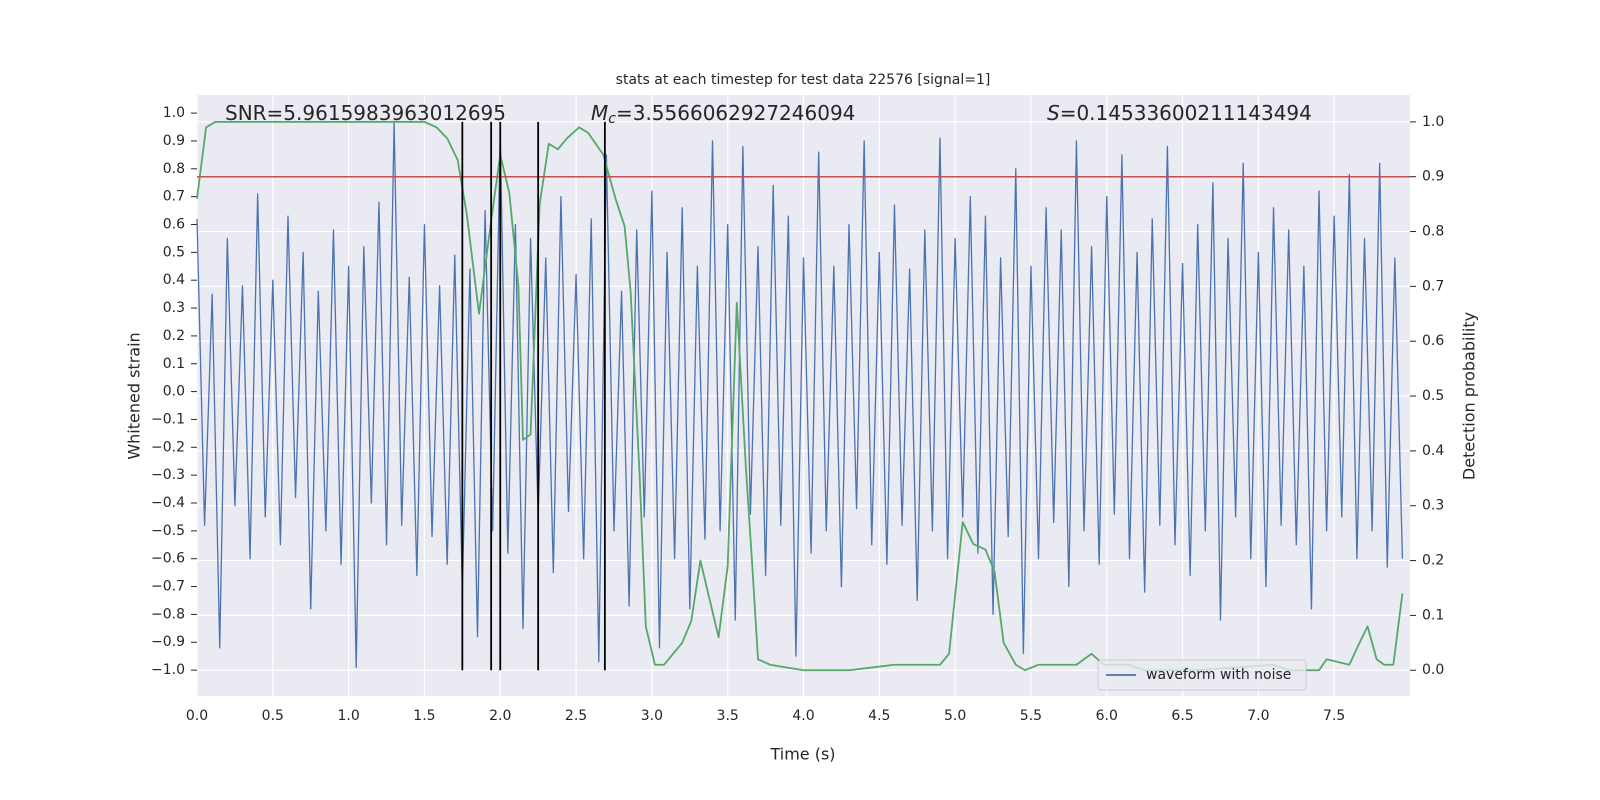  What do you see at coordinates (1433, 561) in the screenshot?
I see `y2-tick-label: 0.2` at bounding box center [1433, 561].